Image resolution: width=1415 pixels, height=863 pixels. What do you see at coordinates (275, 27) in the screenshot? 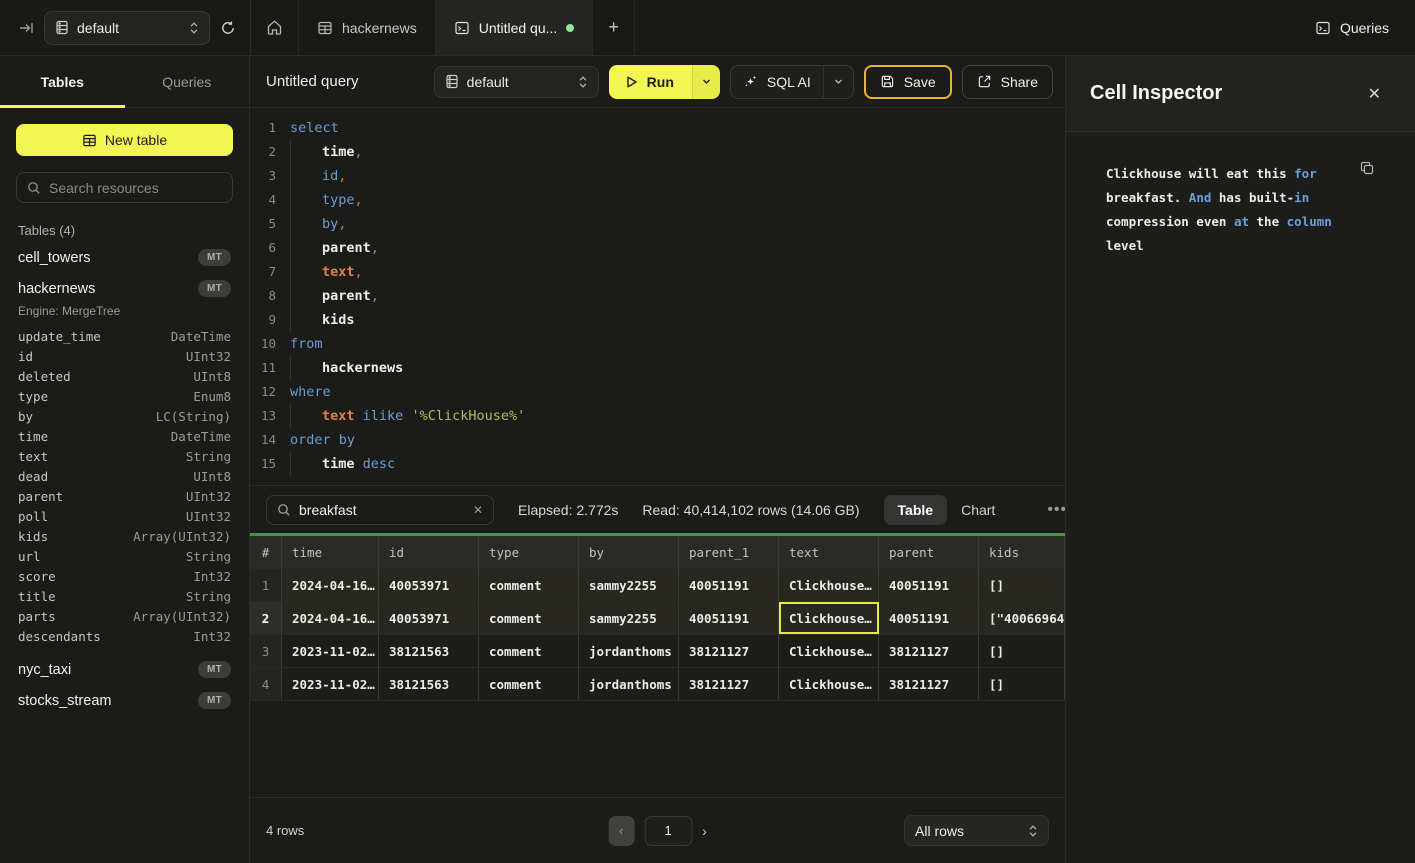
I see `tab-home` at bounding box center [275, 27].